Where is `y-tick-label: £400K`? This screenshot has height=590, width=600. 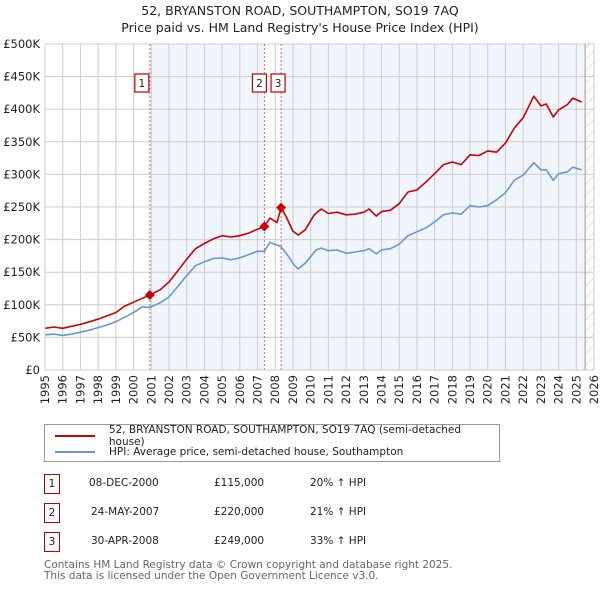 y-tick-label: £400K is located at coordinates (21, 109).